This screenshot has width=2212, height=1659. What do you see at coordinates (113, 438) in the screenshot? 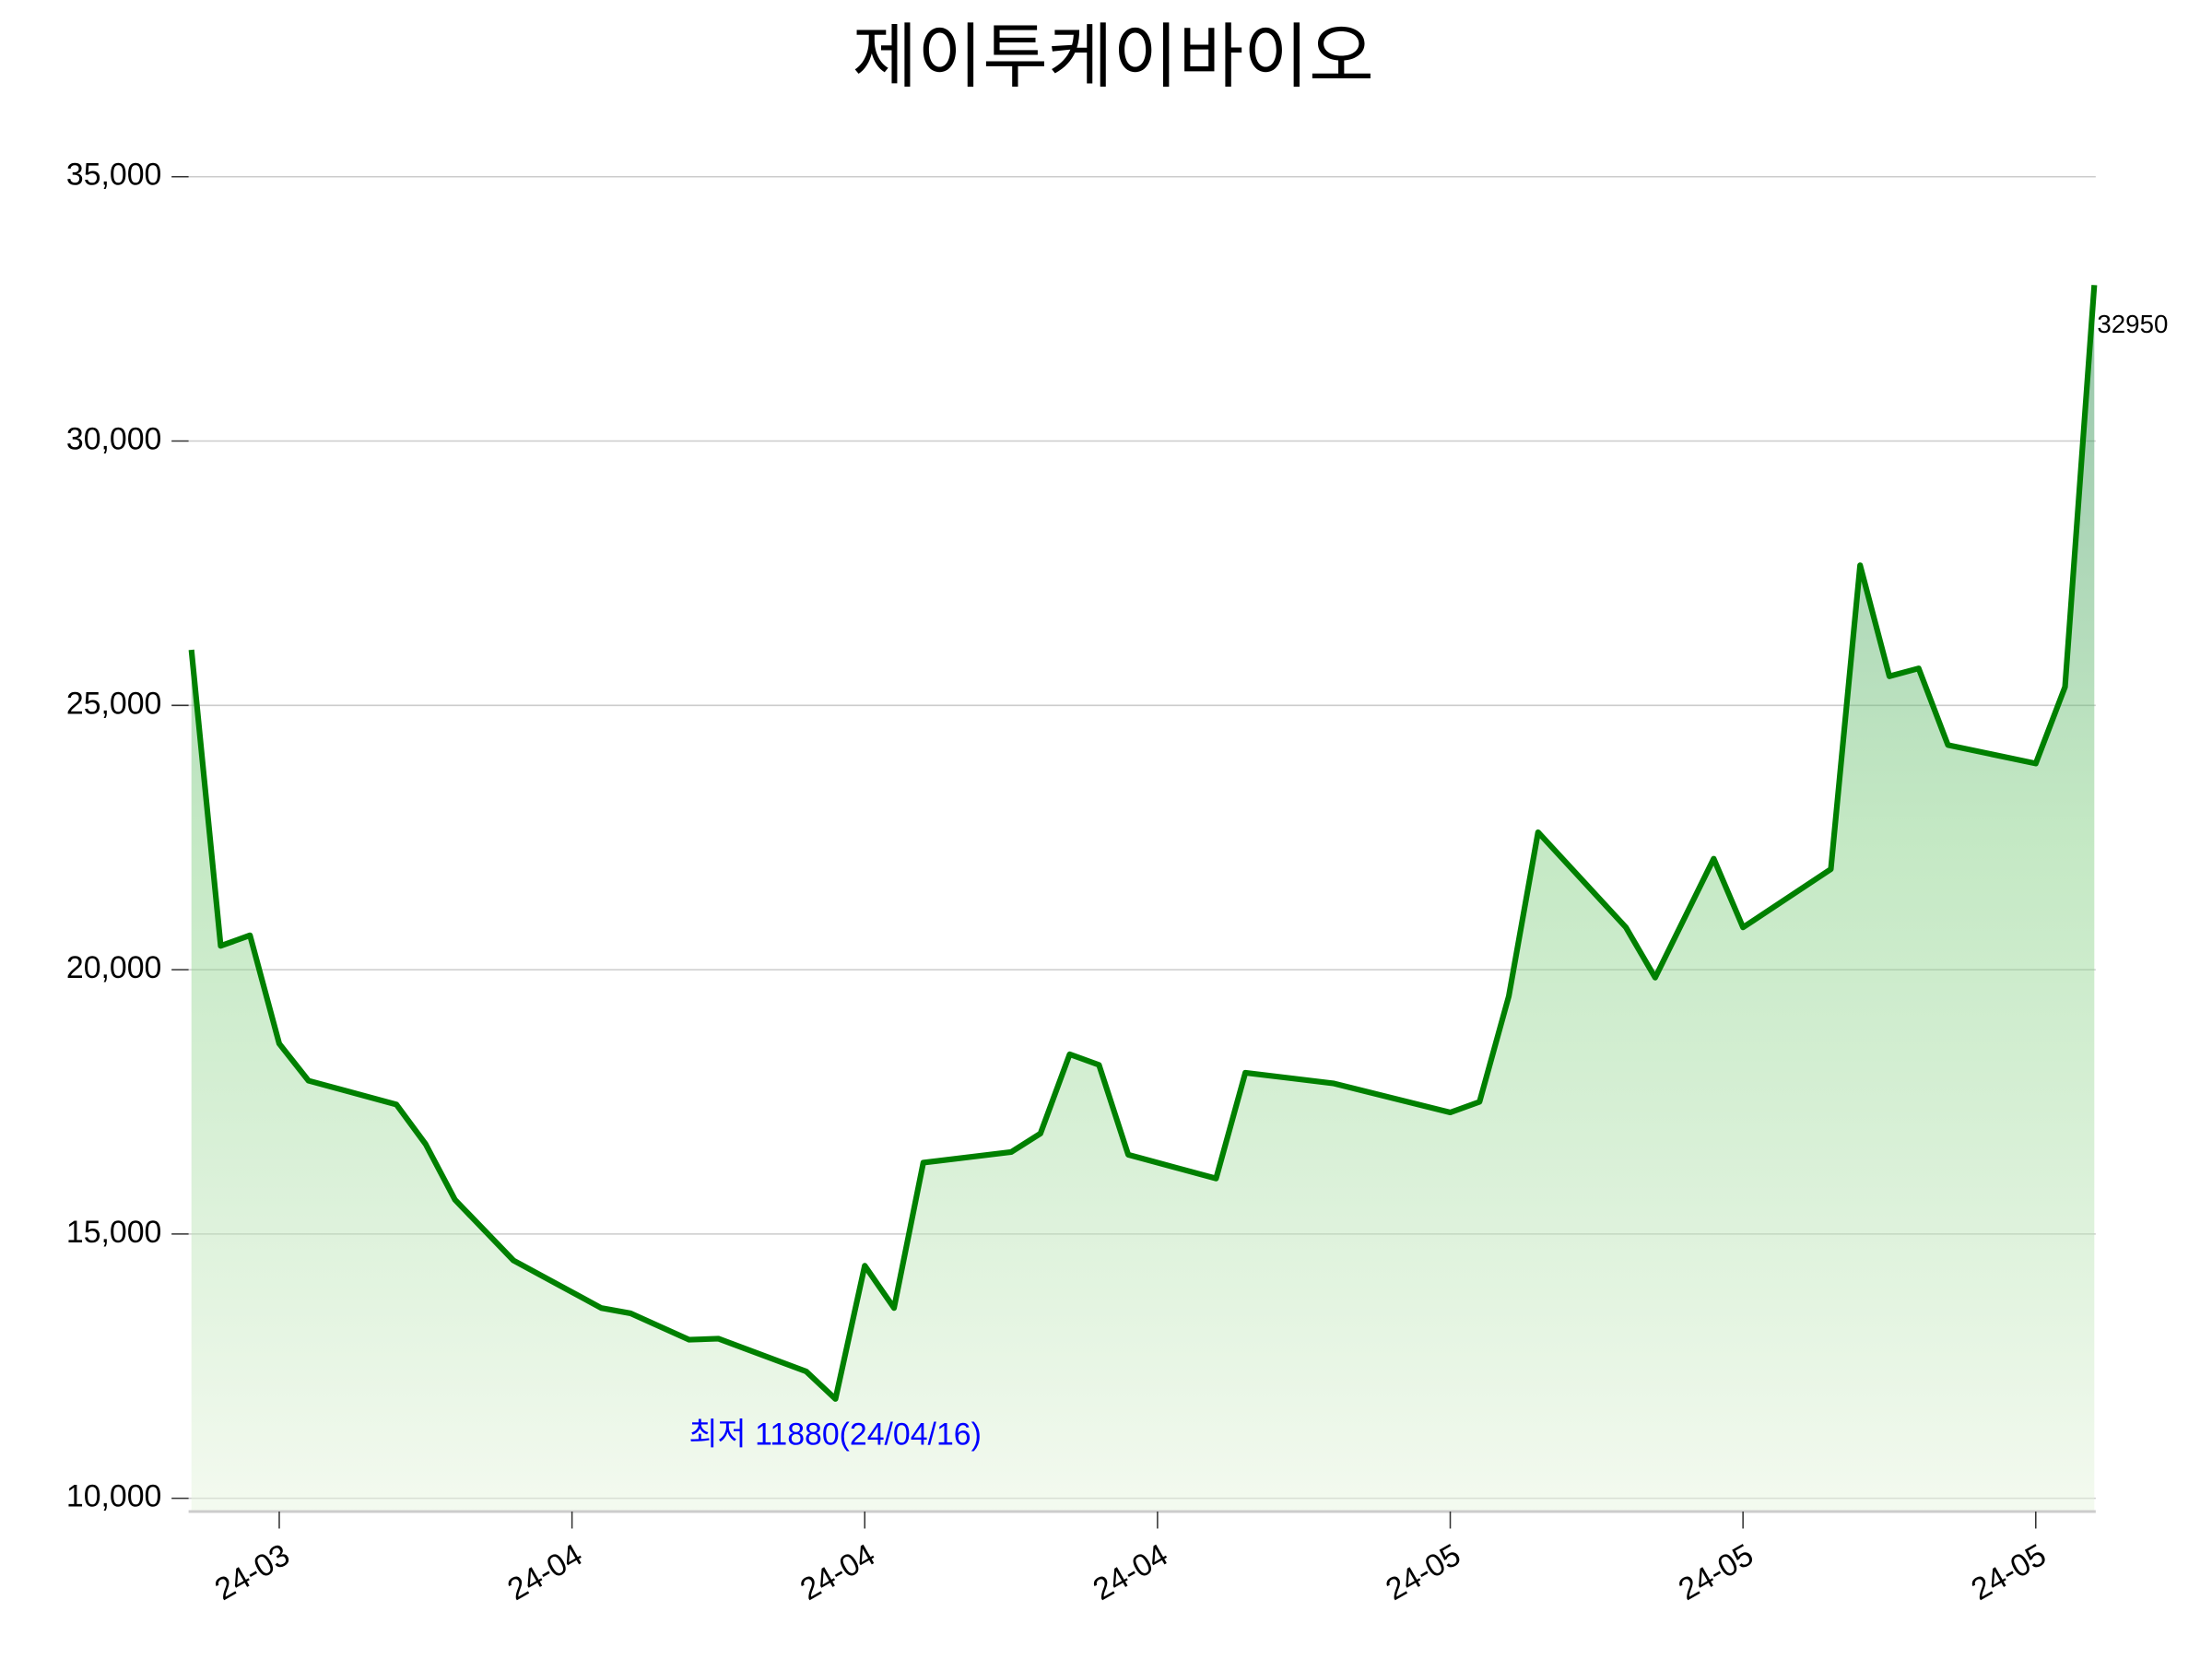
I see `y-tick-label: 30,000` at bounding box center [113, 438].